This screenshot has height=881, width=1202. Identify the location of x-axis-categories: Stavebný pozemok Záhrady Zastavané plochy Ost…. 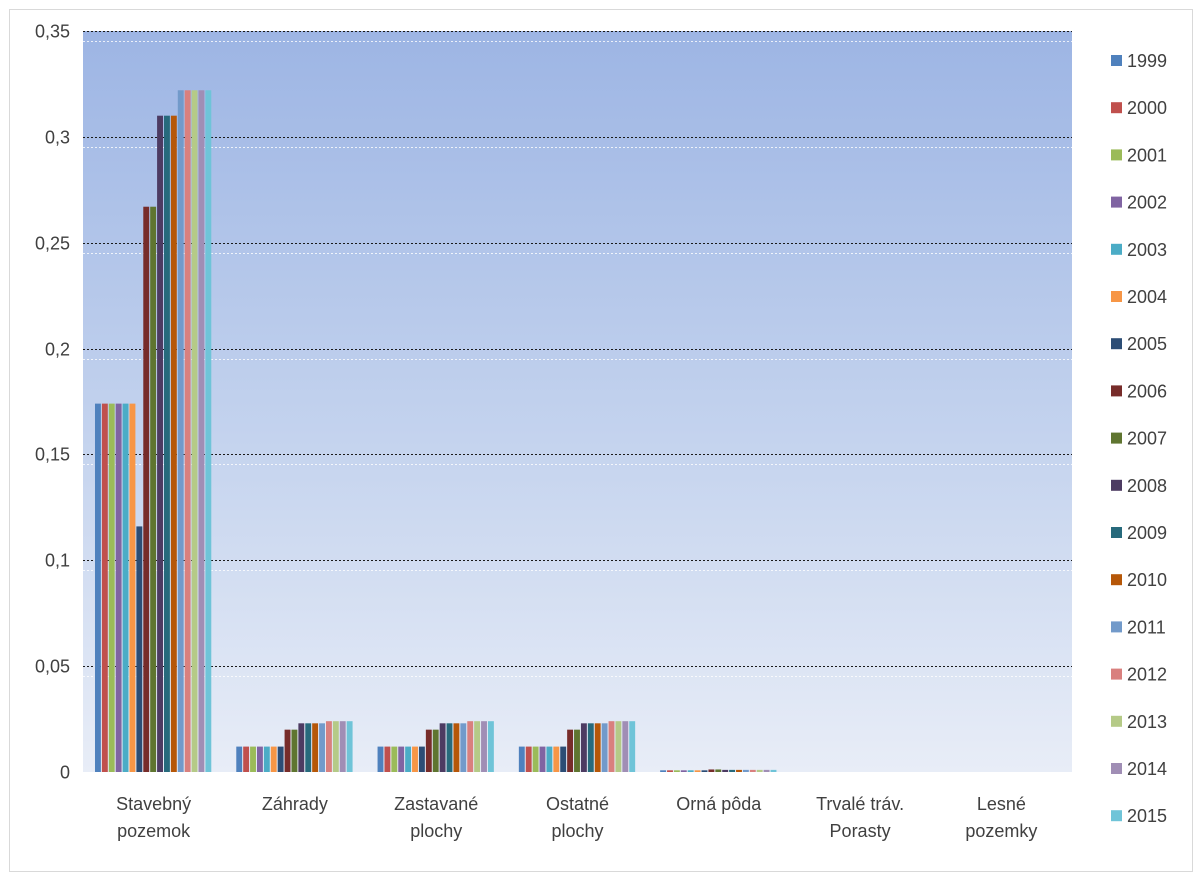
(576, 817).